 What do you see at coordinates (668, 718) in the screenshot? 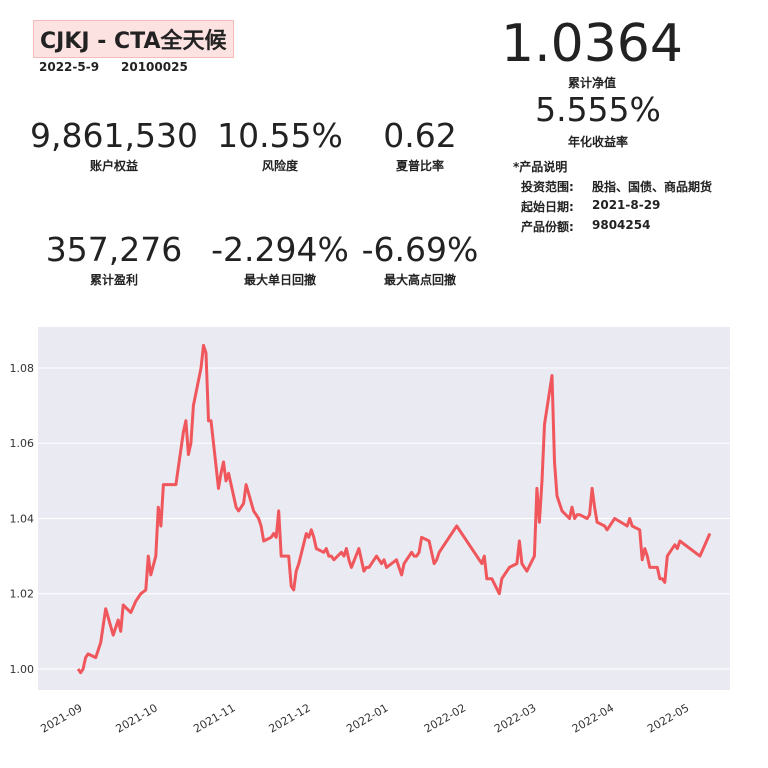
I see `x-tick-label: 2022-05` at bounding box center [668, 718].